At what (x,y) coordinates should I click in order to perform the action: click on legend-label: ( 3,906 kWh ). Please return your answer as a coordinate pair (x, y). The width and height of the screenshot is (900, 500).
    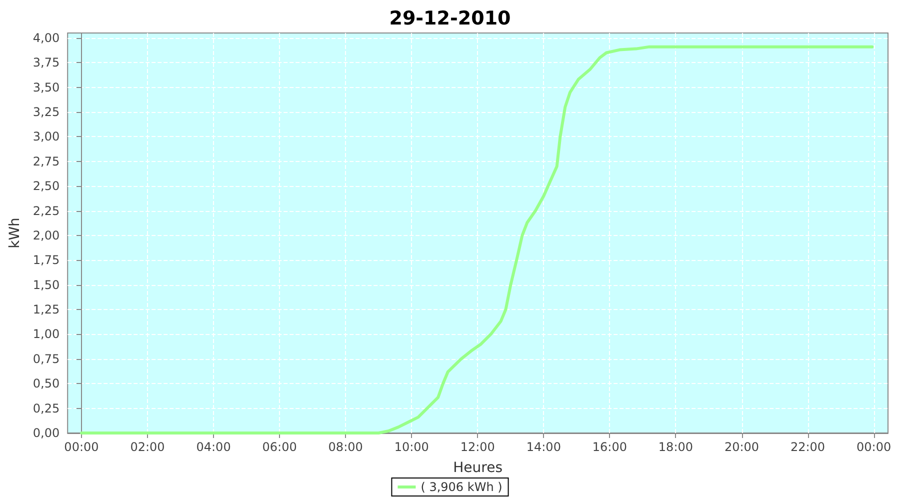
    Looking at the image, I should click on (461, 487).